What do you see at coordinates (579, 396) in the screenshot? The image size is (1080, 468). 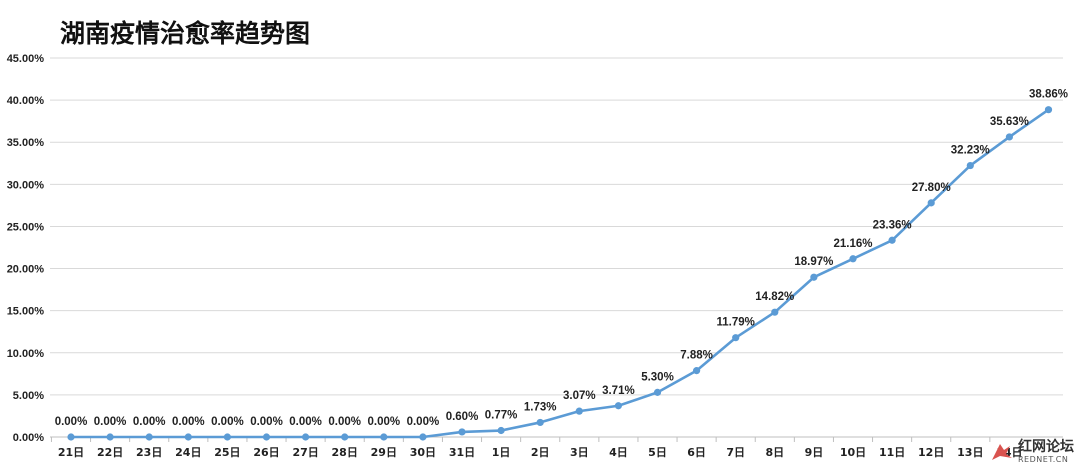 I see `data-label: 3.07%` at bounding box center [579, 396].